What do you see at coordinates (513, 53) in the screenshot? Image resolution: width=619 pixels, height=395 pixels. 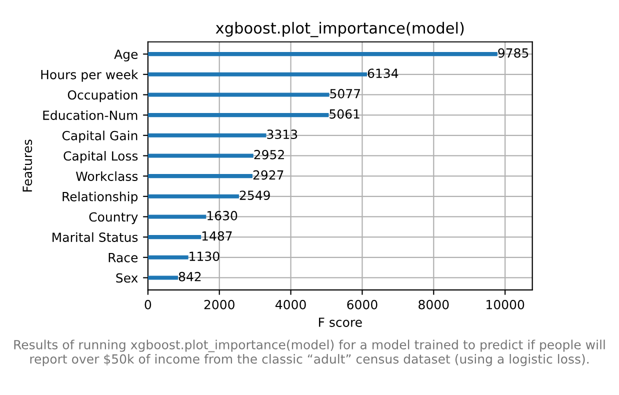 I see `data-label: 9785` at bounding box center [513, 53].